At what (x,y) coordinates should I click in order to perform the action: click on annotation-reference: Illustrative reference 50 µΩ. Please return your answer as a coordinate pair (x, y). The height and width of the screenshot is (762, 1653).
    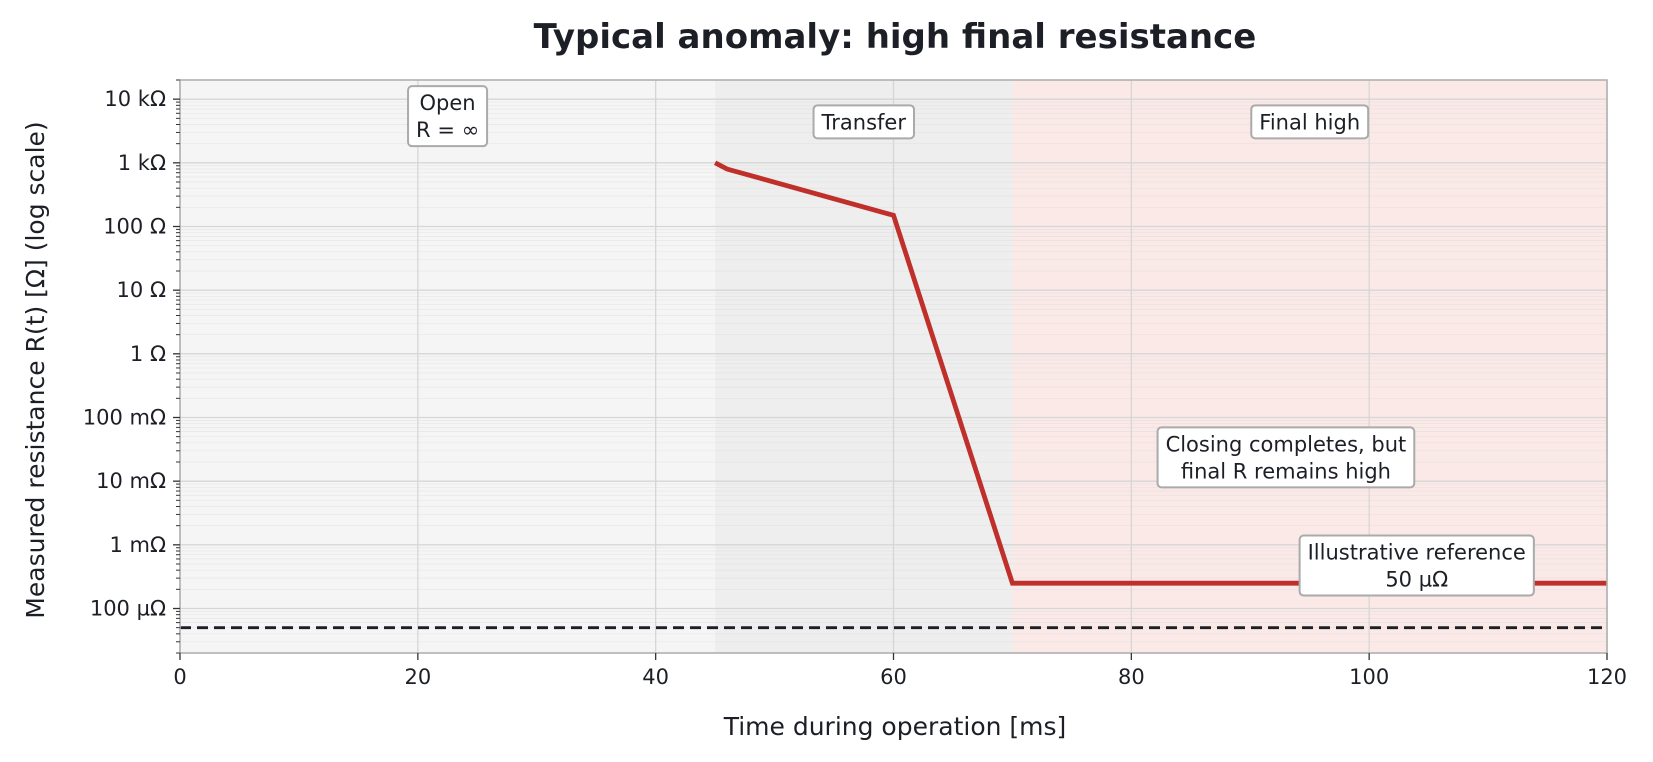
    Looking at the image, I should click on (1416, 565).